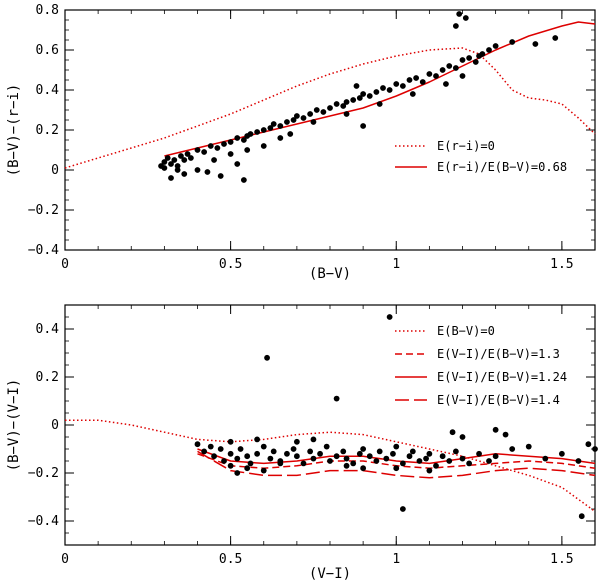  What do you see at coordinates (561, 264) in the screenshot?
I see `top-x-tick-label: 1.5` at bounding box center [561, 264].